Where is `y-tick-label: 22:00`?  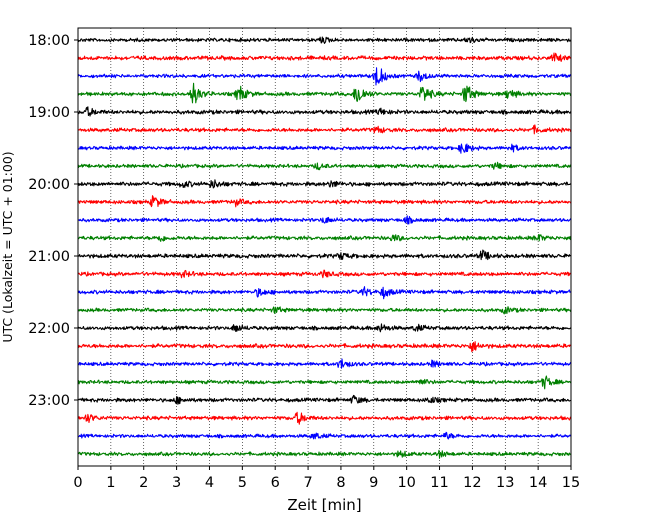 y-tick-label: 22:00 is located at coordinates (49, 329).